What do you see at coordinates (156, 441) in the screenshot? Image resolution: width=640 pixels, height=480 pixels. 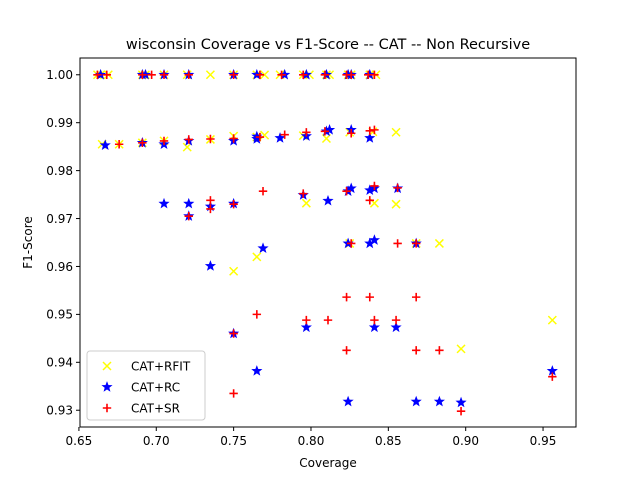 I see `x-tick-label: 0.70` at bounding box center [156, 441].